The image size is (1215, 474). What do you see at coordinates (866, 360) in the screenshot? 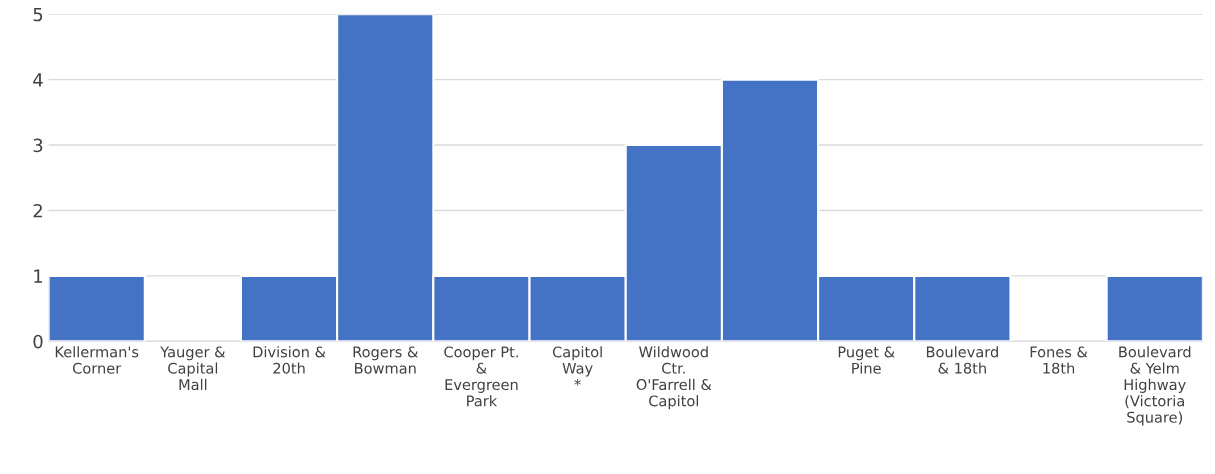
I see `x-tick-label: Puget & Pine` at bounding box center [866, 360].